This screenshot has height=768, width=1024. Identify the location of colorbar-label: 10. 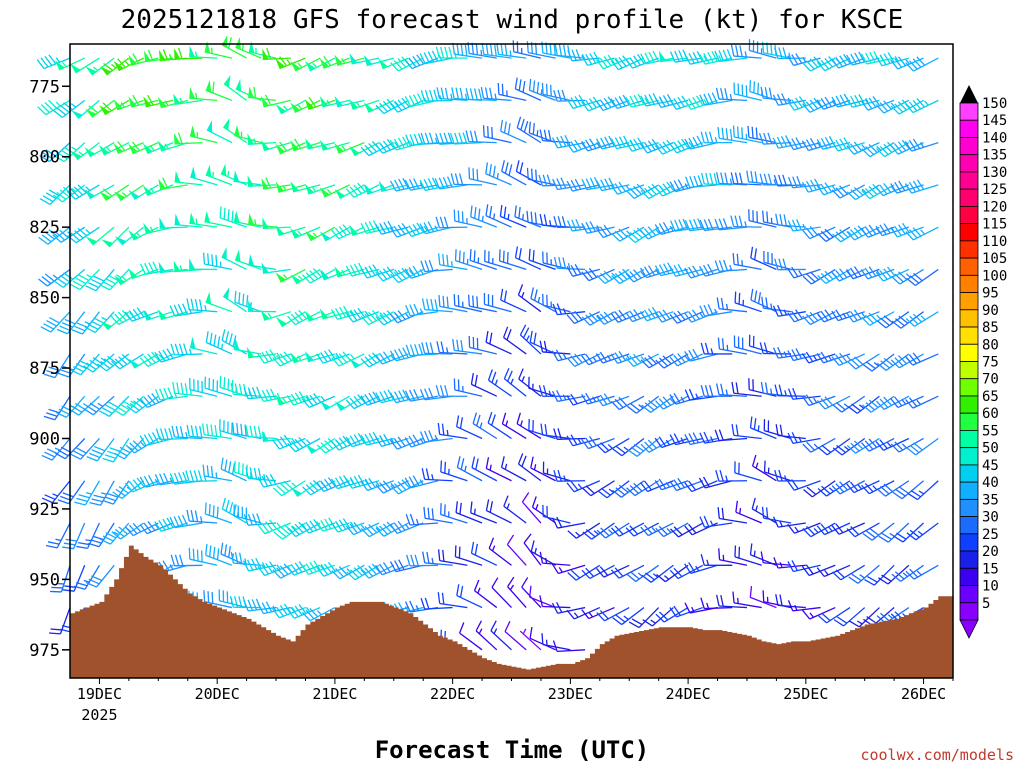
(990, 587).